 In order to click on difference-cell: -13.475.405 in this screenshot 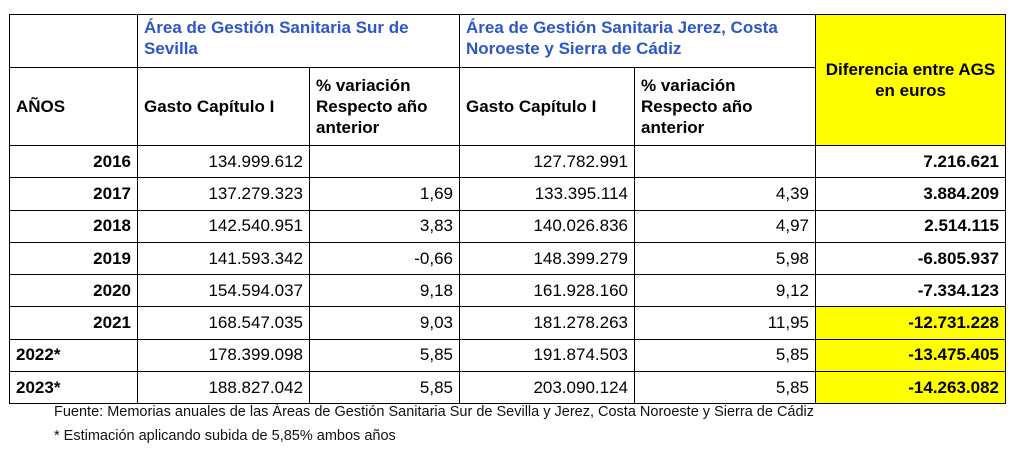, I will do `click(910, 355)`.